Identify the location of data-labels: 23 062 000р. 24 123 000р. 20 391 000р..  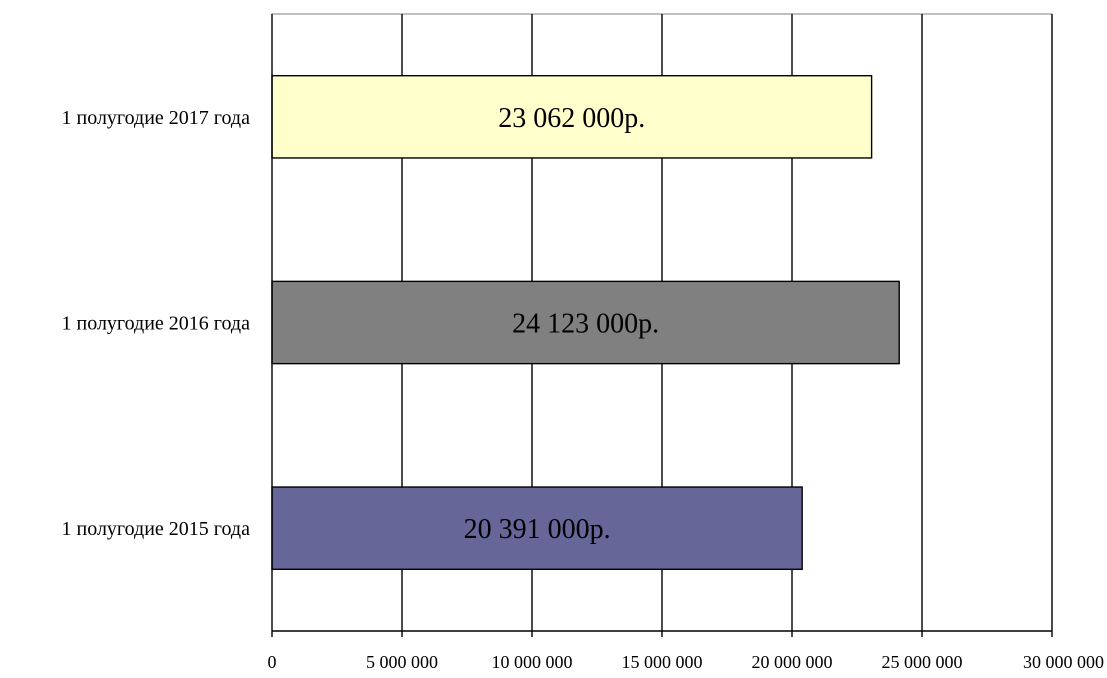
(562, 324).